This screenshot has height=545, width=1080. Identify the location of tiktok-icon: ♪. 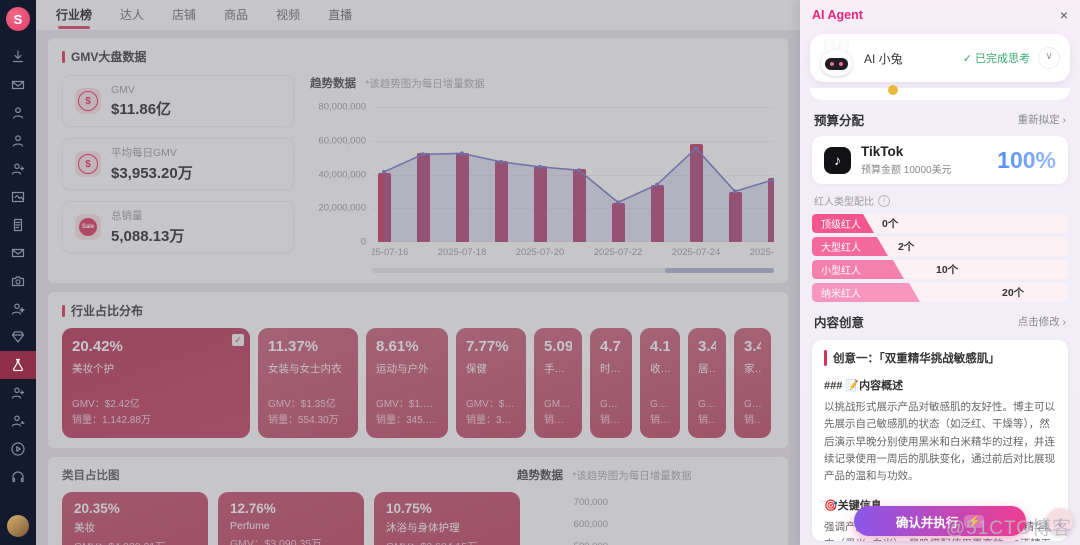
(837, 160).